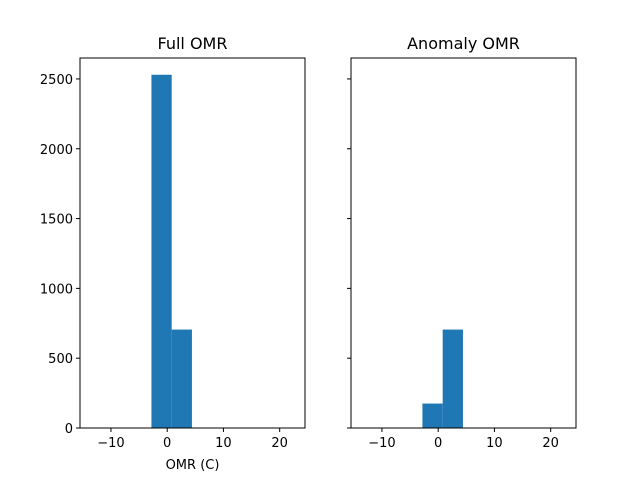 The width and height of the screenshot is (640, 480). I want to click on y-tick-label: 2000, so click(56, 150).